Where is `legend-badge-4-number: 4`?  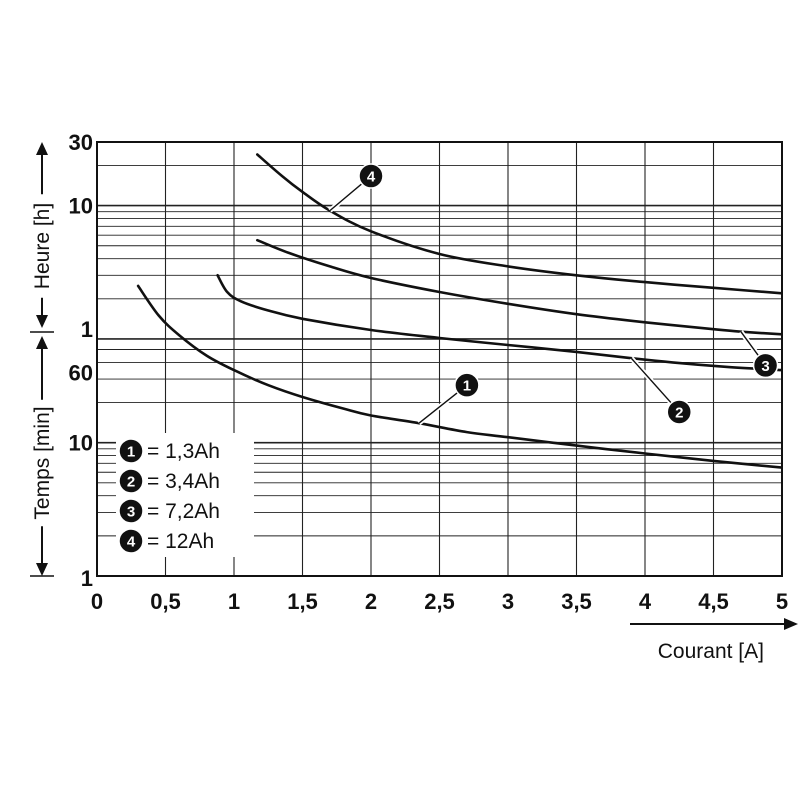 legend-badge-4-number: 4 is located at coordinates (131, 542).